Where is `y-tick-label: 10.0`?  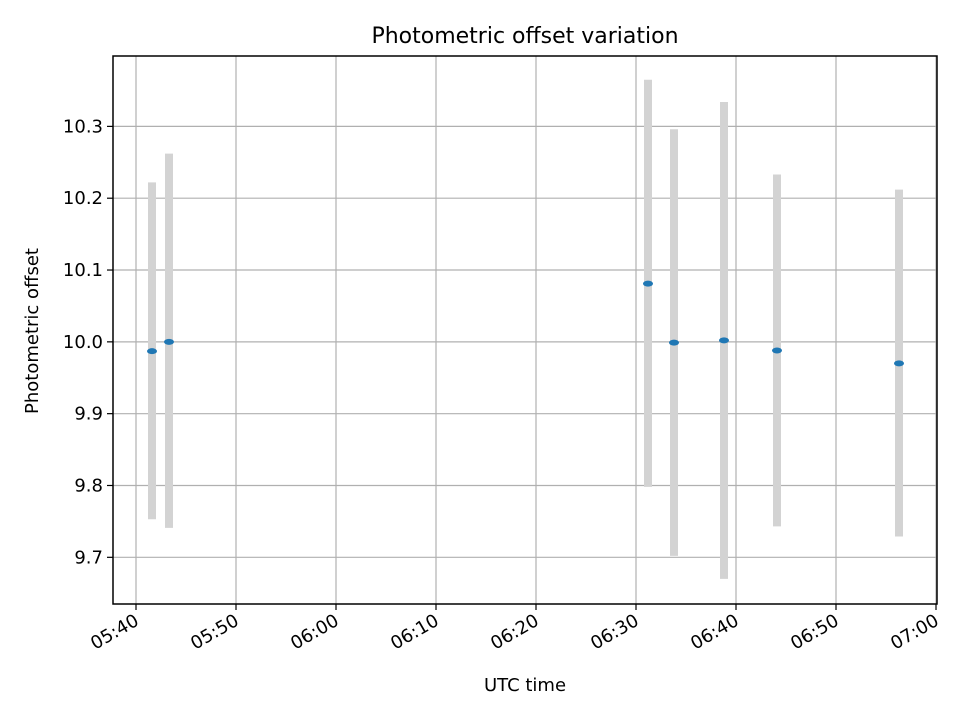 y-tick-label: 10.0 is located at coordinates (83, 342).